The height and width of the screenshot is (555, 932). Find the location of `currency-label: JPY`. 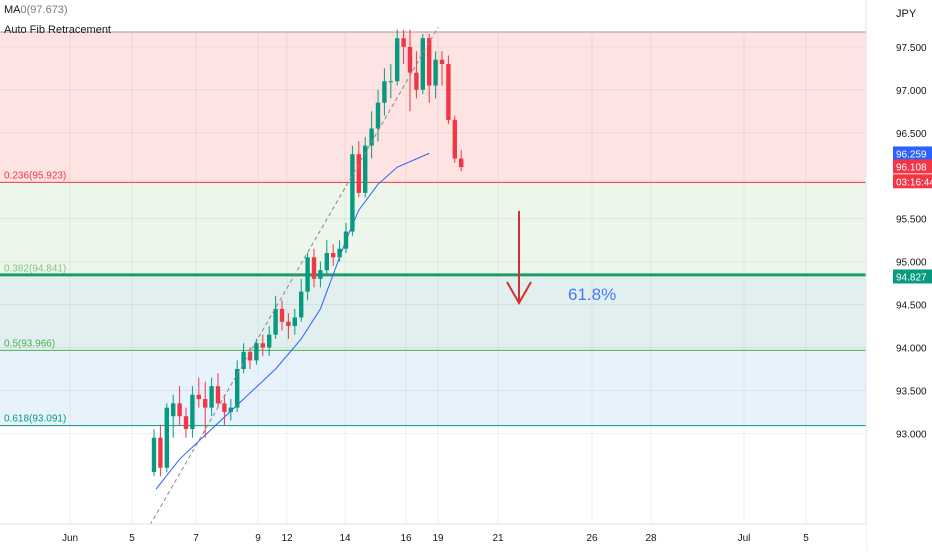

currency-label: JPY is located at coordinates (906, 14).